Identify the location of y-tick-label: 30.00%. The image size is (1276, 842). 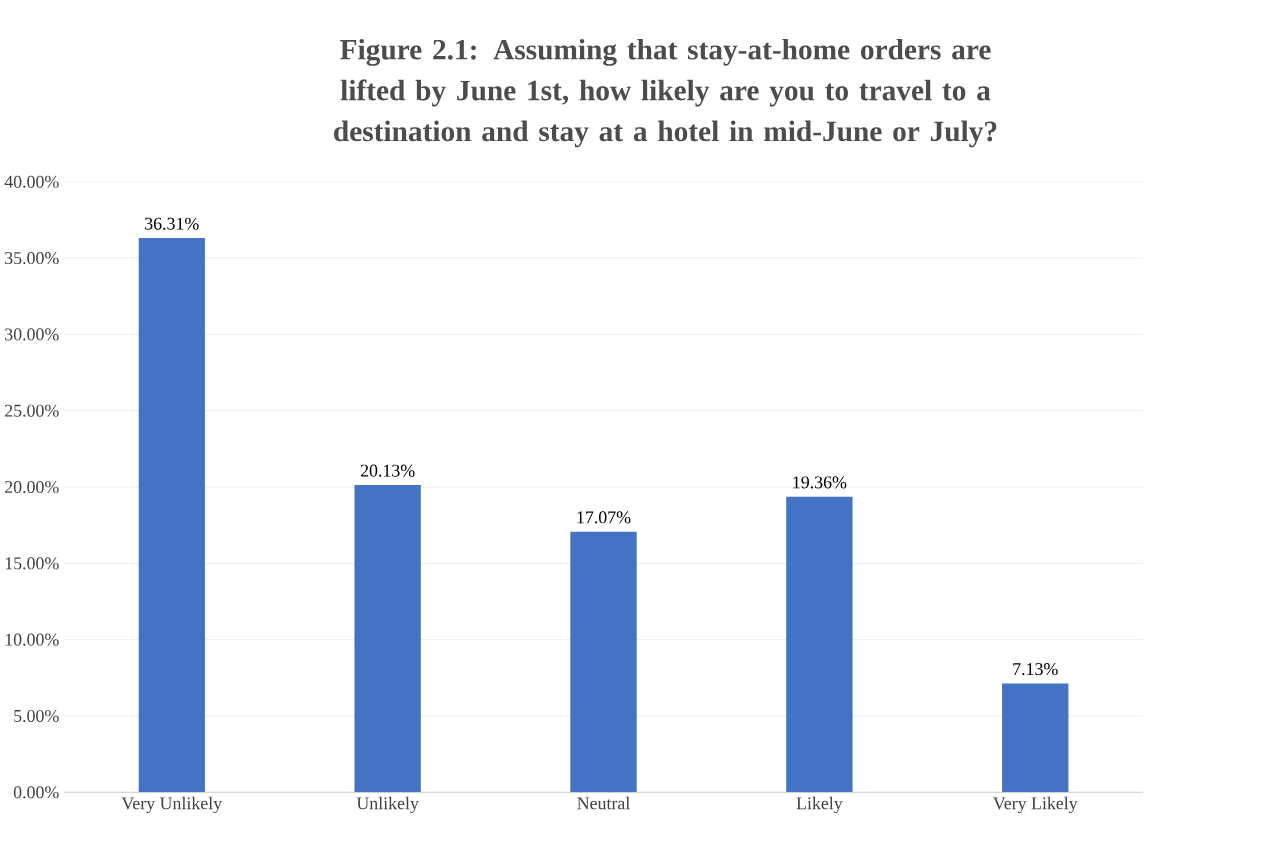
(32, 334).